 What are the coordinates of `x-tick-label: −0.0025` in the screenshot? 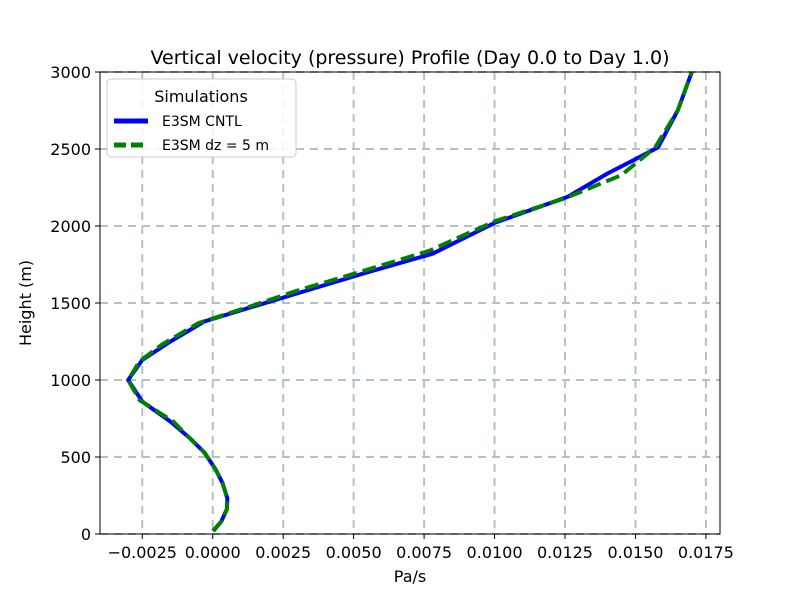 It's located at (142, 552).